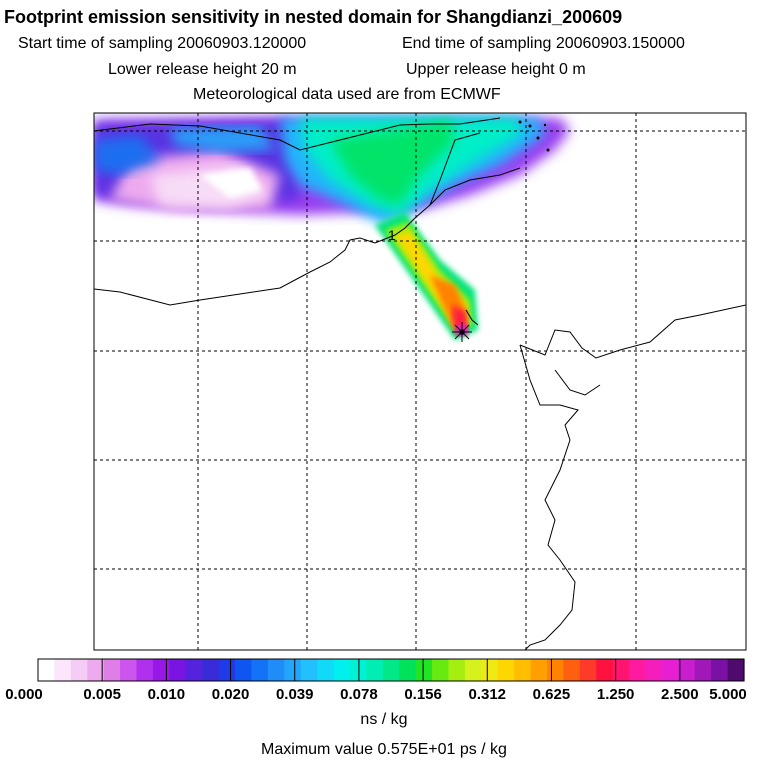  What do you see at coordinates (384, 749) in the screenshot?
I see `maximum-value: Maximum value 0.575E+01 ps / kg` at bounding box center [384, 749].